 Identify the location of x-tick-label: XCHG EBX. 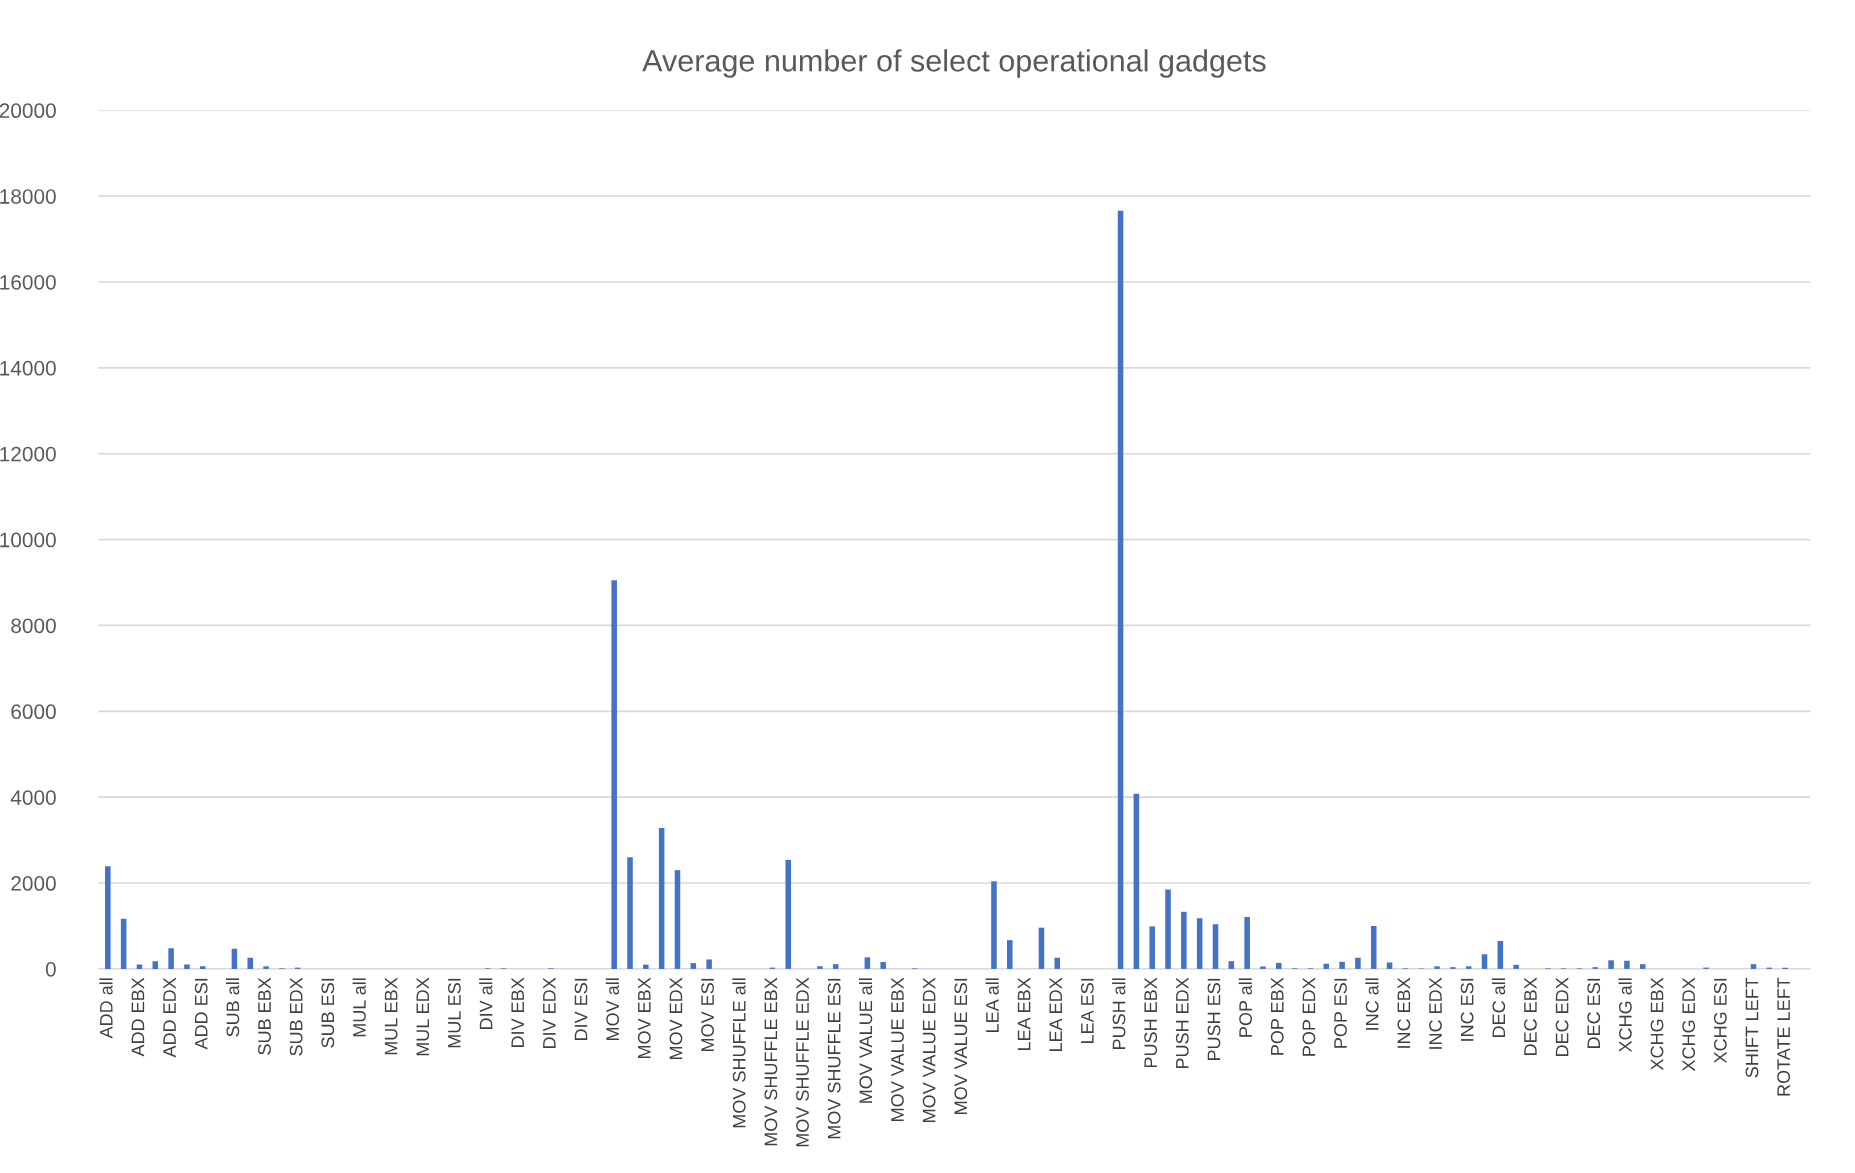
(1657, 1024).